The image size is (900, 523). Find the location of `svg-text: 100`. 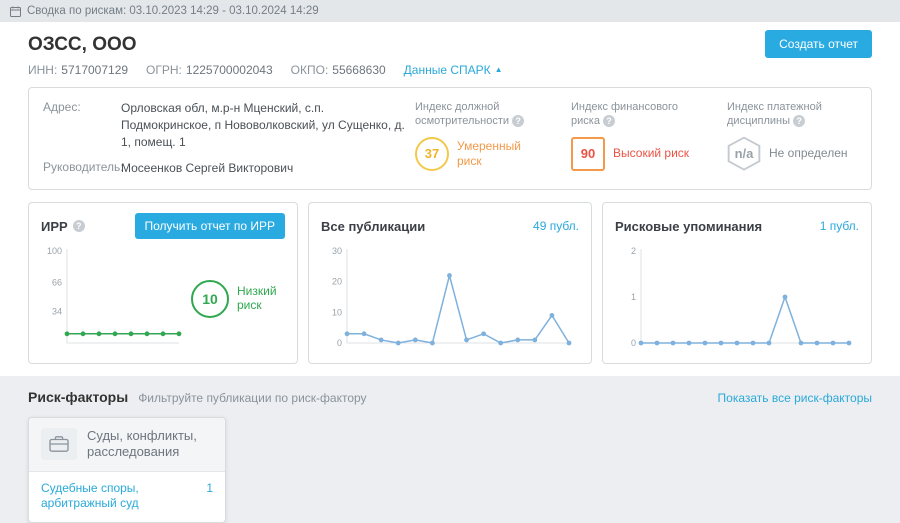

svg-text: 100 is located at coordinates (54, 251).